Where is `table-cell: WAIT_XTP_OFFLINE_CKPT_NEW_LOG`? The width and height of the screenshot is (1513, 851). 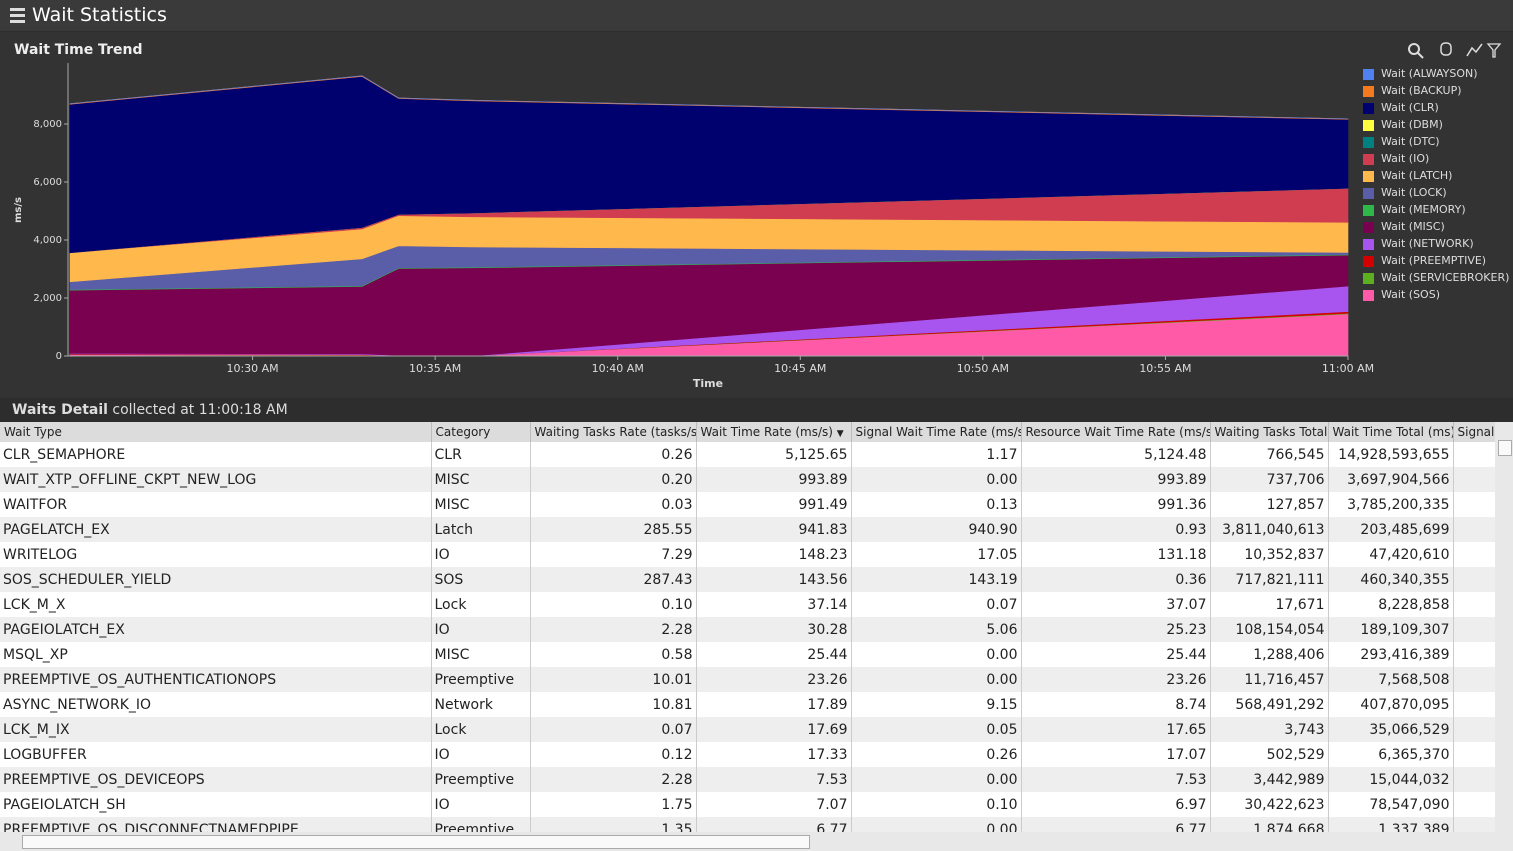 table-cell: WAIT_XTP_OFFLINE_CKPT_NEW_LOG is located at coordinates (216, 479).